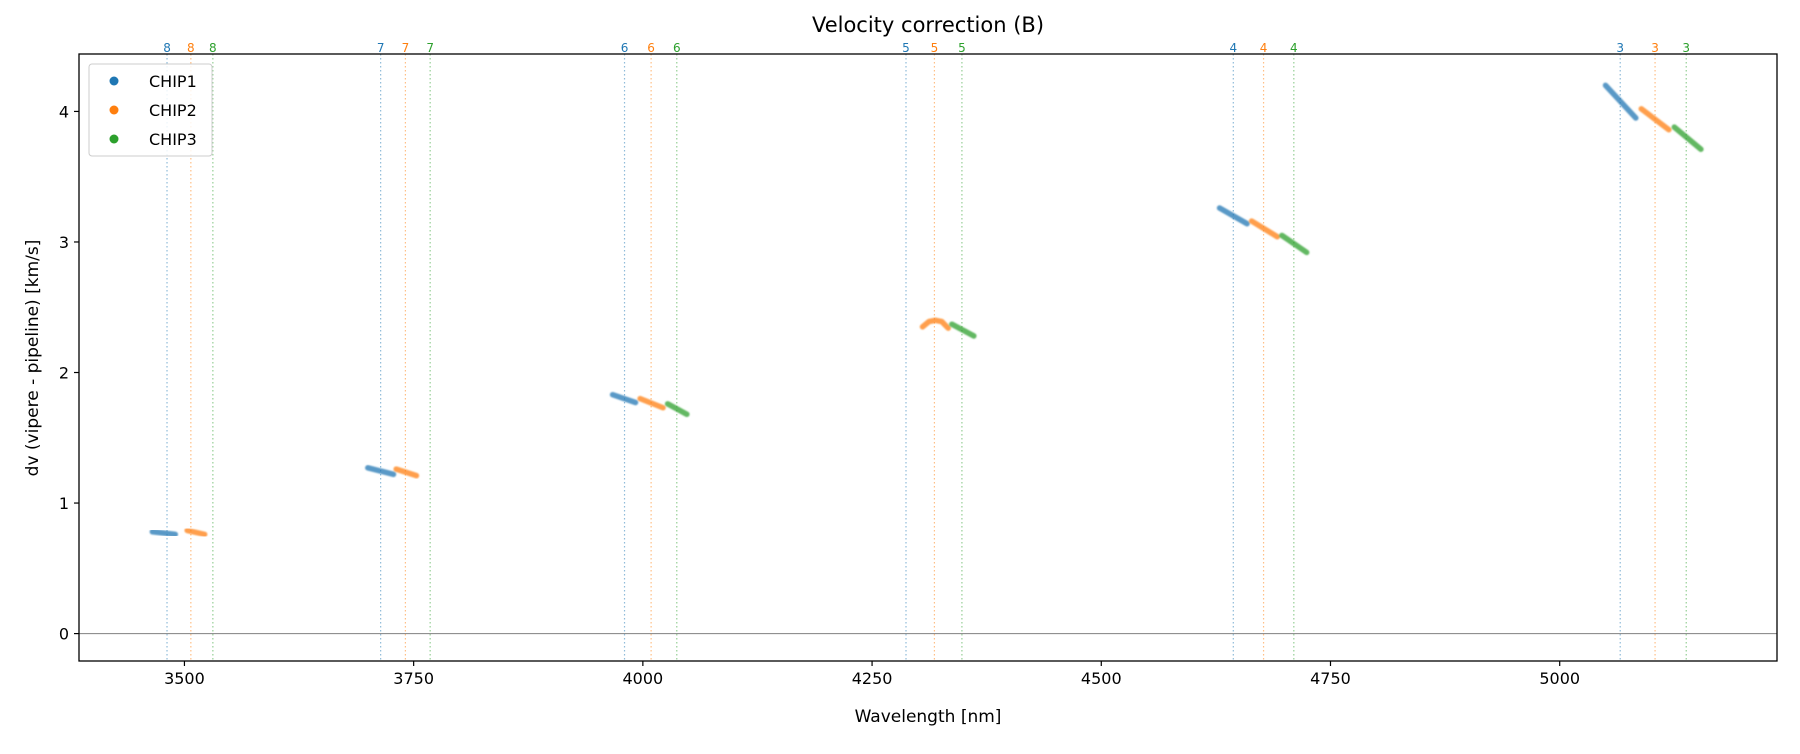 The height and width of the screenshot is (754, 1800). What do you see at coordinates (114, 110) in the screenshot?
I see `legend-marker-chip2` at bounding box center [114, 110].